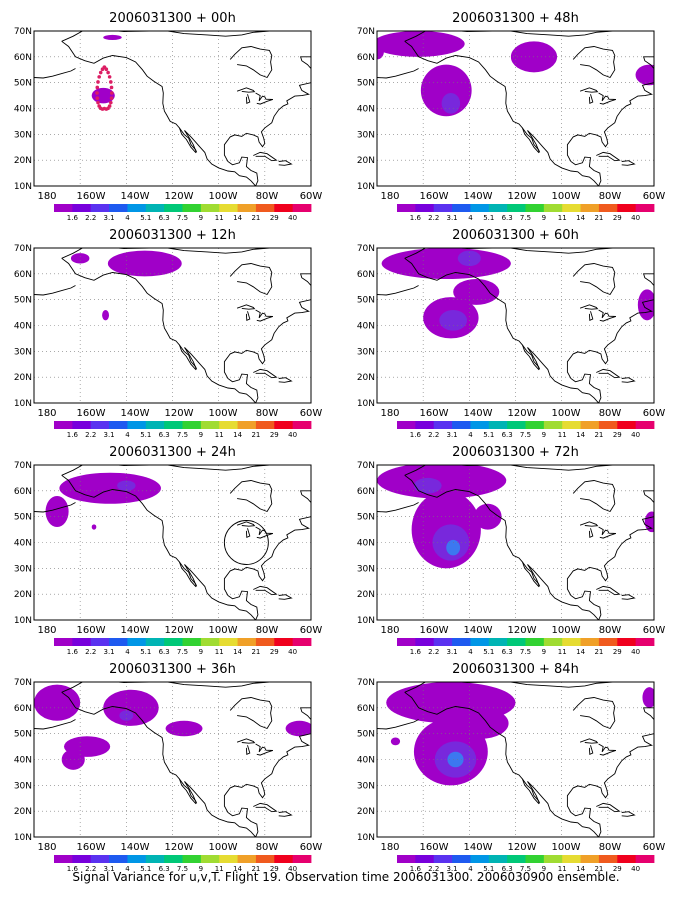 This screenshot has height=904, width=692. Describe the element at coordinates (566, 847) in the screenshot. I see `x-tick-label: 100W` at that location.